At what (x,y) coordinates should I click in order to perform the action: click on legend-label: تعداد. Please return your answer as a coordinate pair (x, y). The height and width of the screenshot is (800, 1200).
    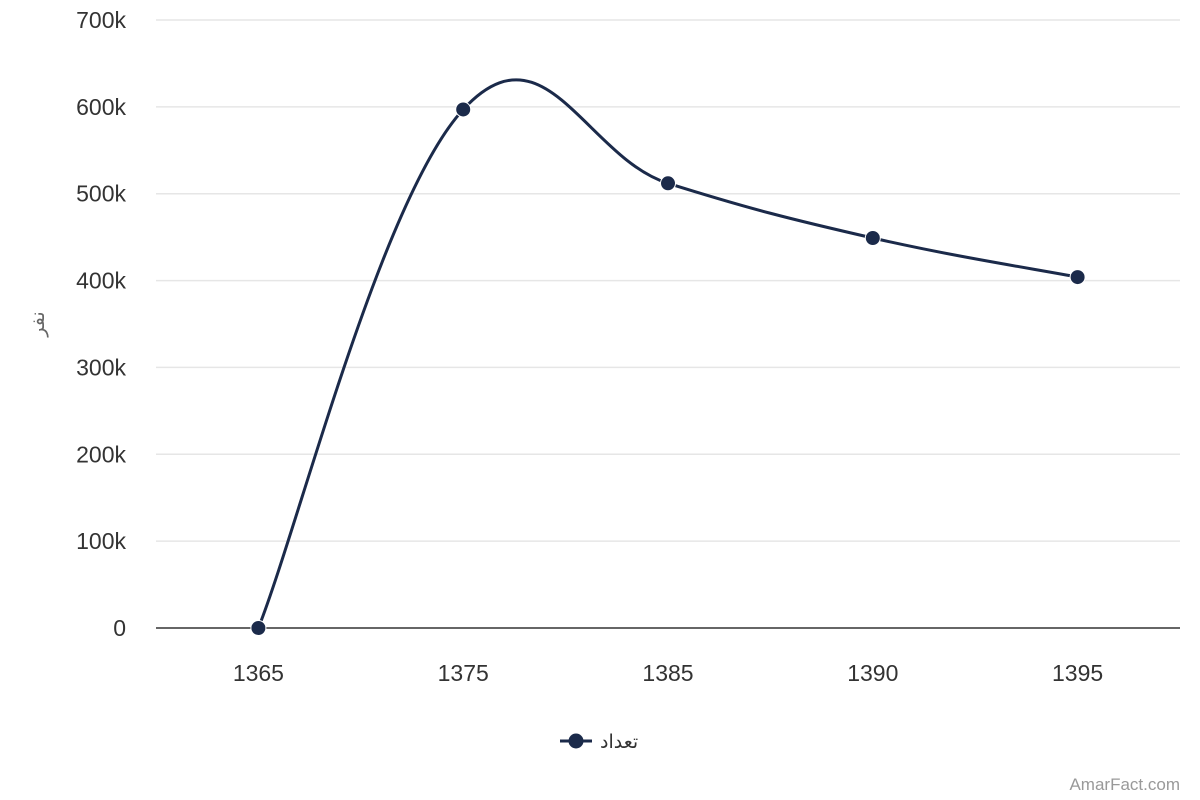
    Looking at the image, I should click on (619, 742).